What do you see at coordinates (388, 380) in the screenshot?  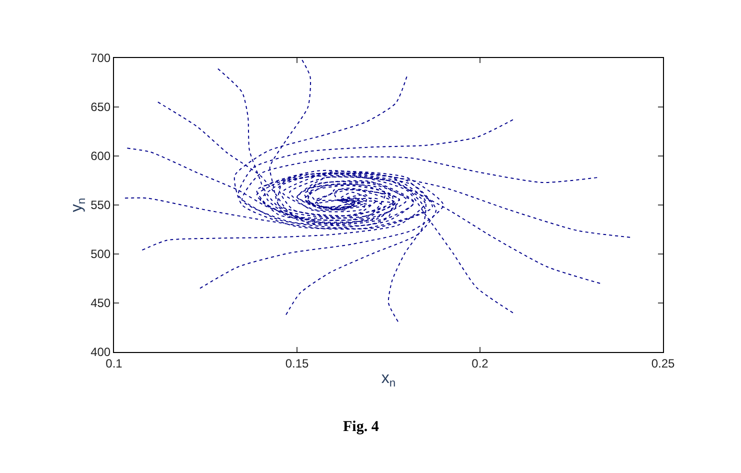 I see `x-axis-title: x$_{n}$` at bounding box center [388, 380].